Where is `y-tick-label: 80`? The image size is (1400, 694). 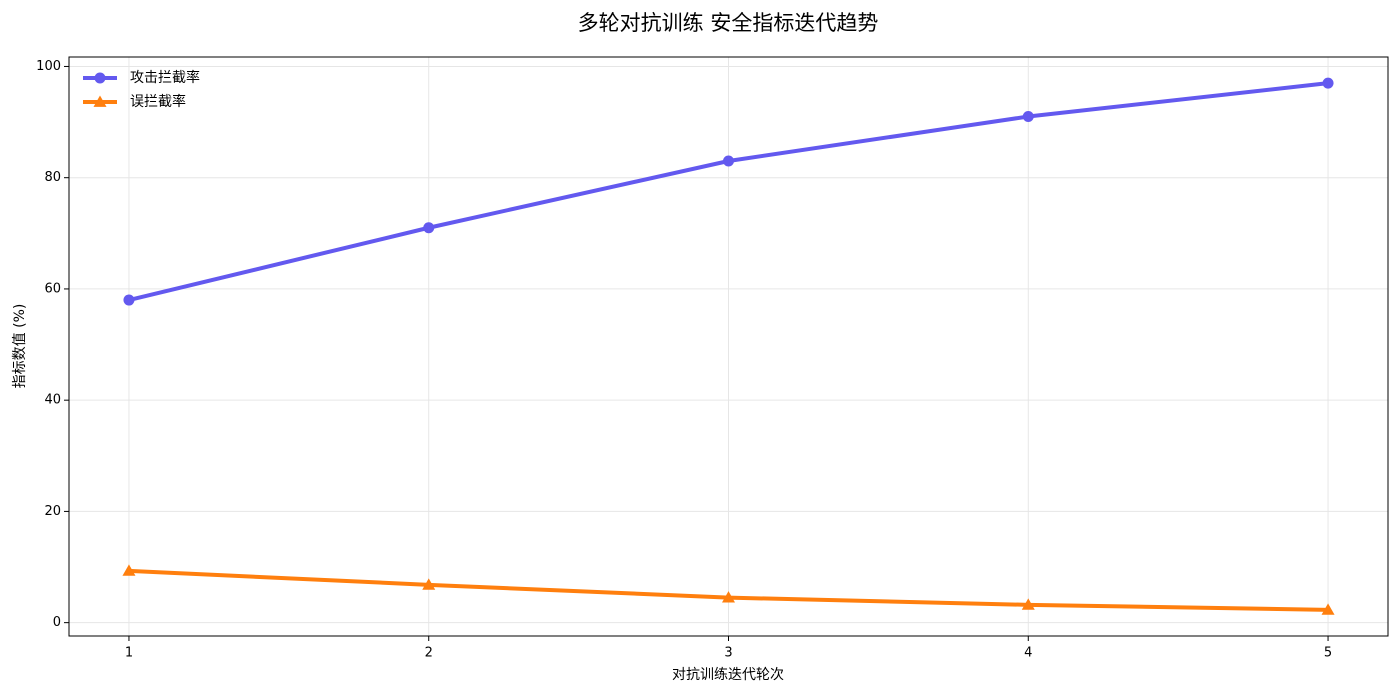
y-tick-label: 80 is located at coordinates (52, 177).